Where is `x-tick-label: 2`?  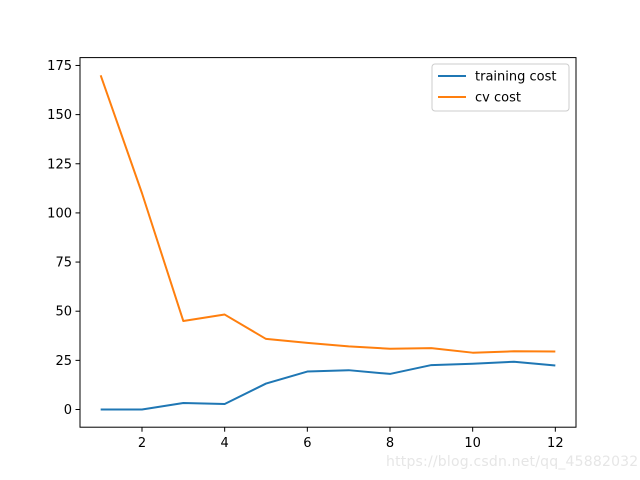 x-tick-label: 2 is located at coordinates (142, 443).